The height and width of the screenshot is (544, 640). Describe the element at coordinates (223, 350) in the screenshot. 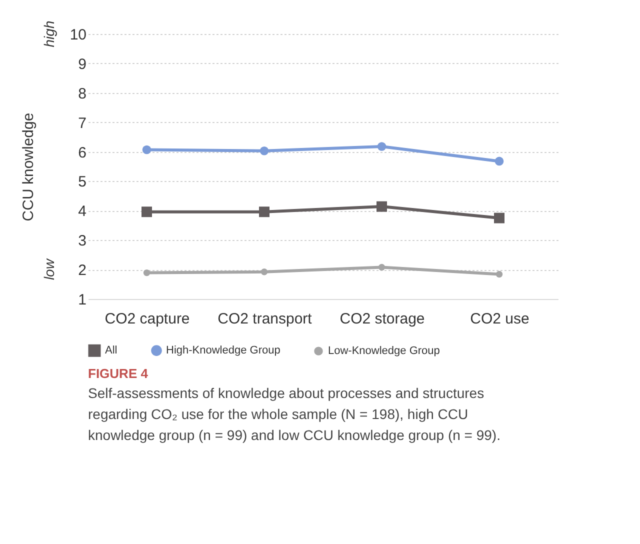

I see `legend-label: High-Knowledge Group` at that location.